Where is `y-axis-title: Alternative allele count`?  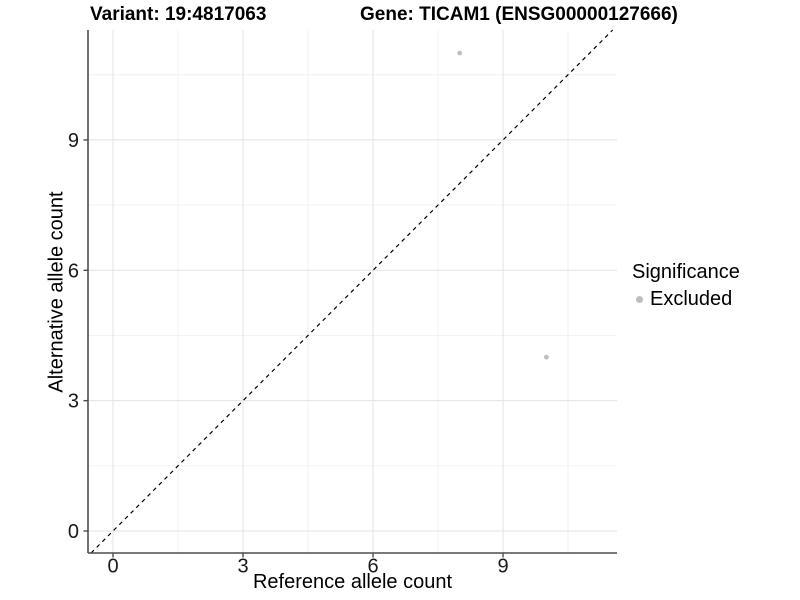
y-axis-title: Alternative allele count is located at coordinates (56, 292).